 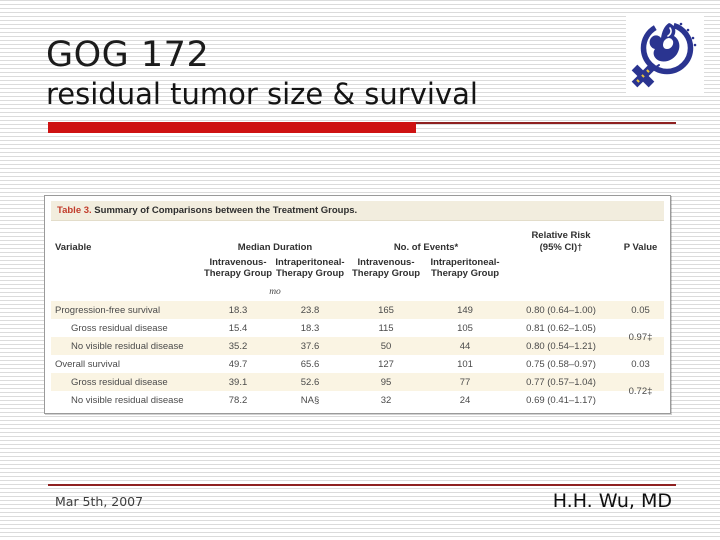 What do you see at coordinates (561, 346) in the screenshot?
I see `table-cell-rr: 0.80 (0.54–1.21)` at bounding box center [561, 346].